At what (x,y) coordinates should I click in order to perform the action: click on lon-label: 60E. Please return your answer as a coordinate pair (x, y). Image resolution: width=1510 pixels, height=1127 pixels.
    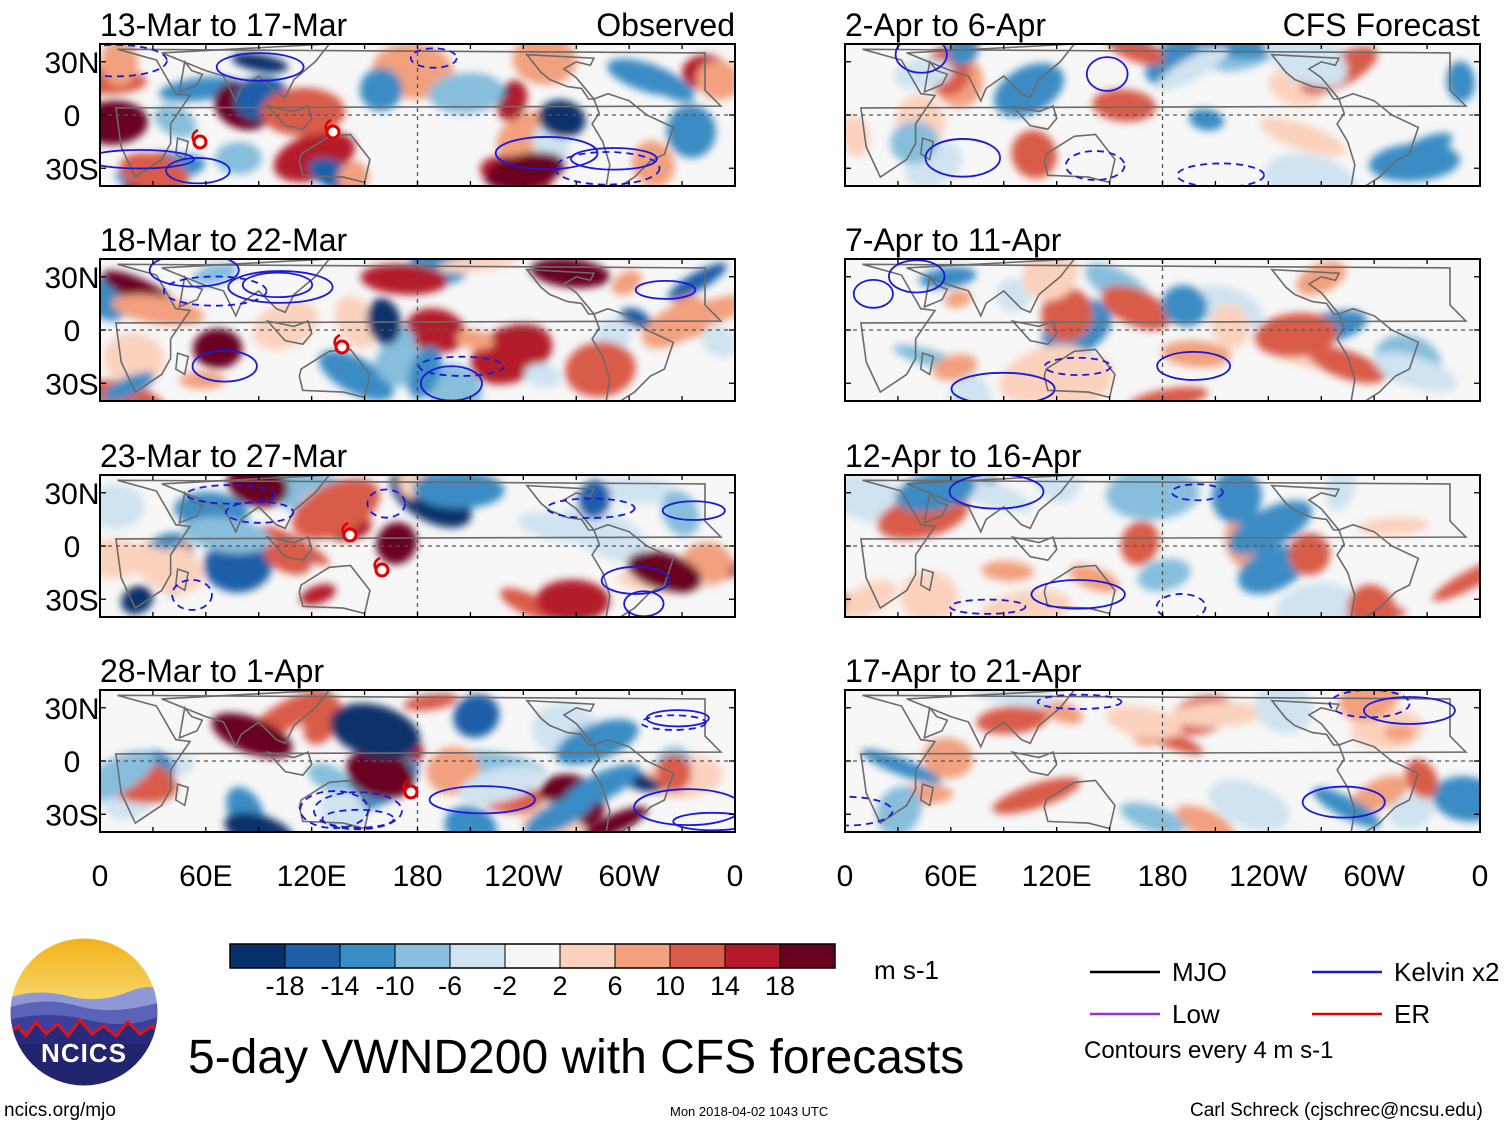
    Looking at the image, I should click on (205, 876).